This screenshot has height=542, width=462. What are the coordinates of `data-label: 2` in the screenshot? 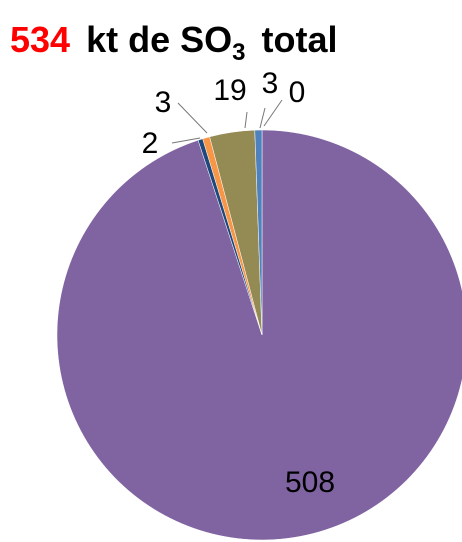 It's located at (150, 143).